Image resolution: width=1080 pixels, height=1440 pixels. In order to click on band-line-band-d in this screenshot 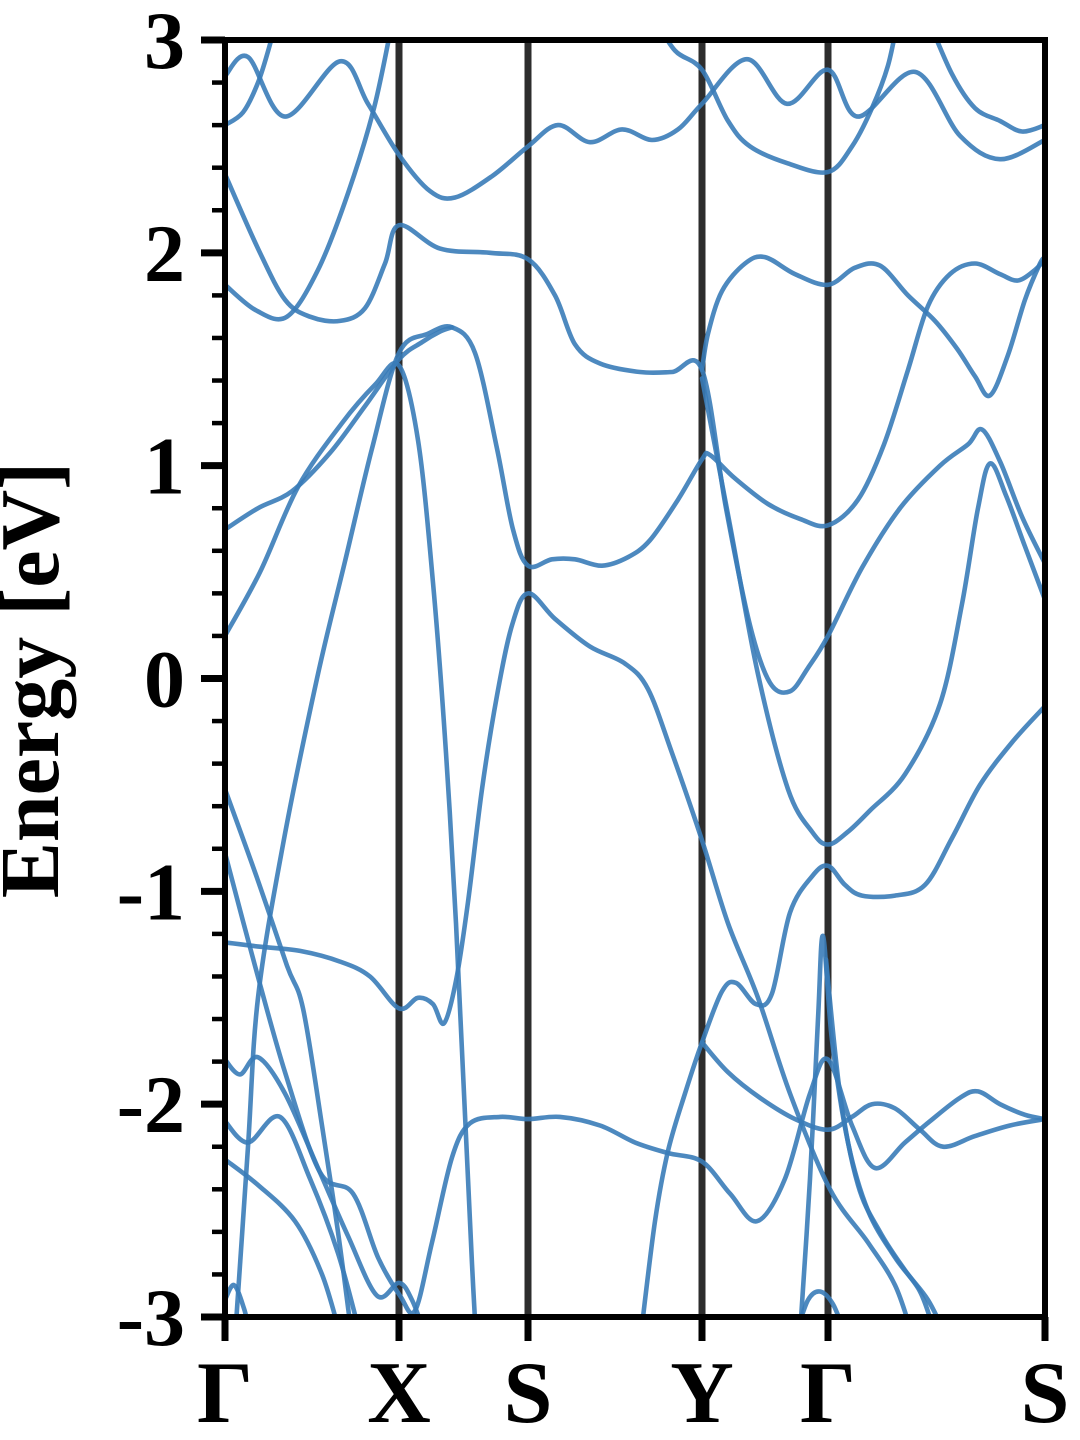, I will do `click(872, 326)`.